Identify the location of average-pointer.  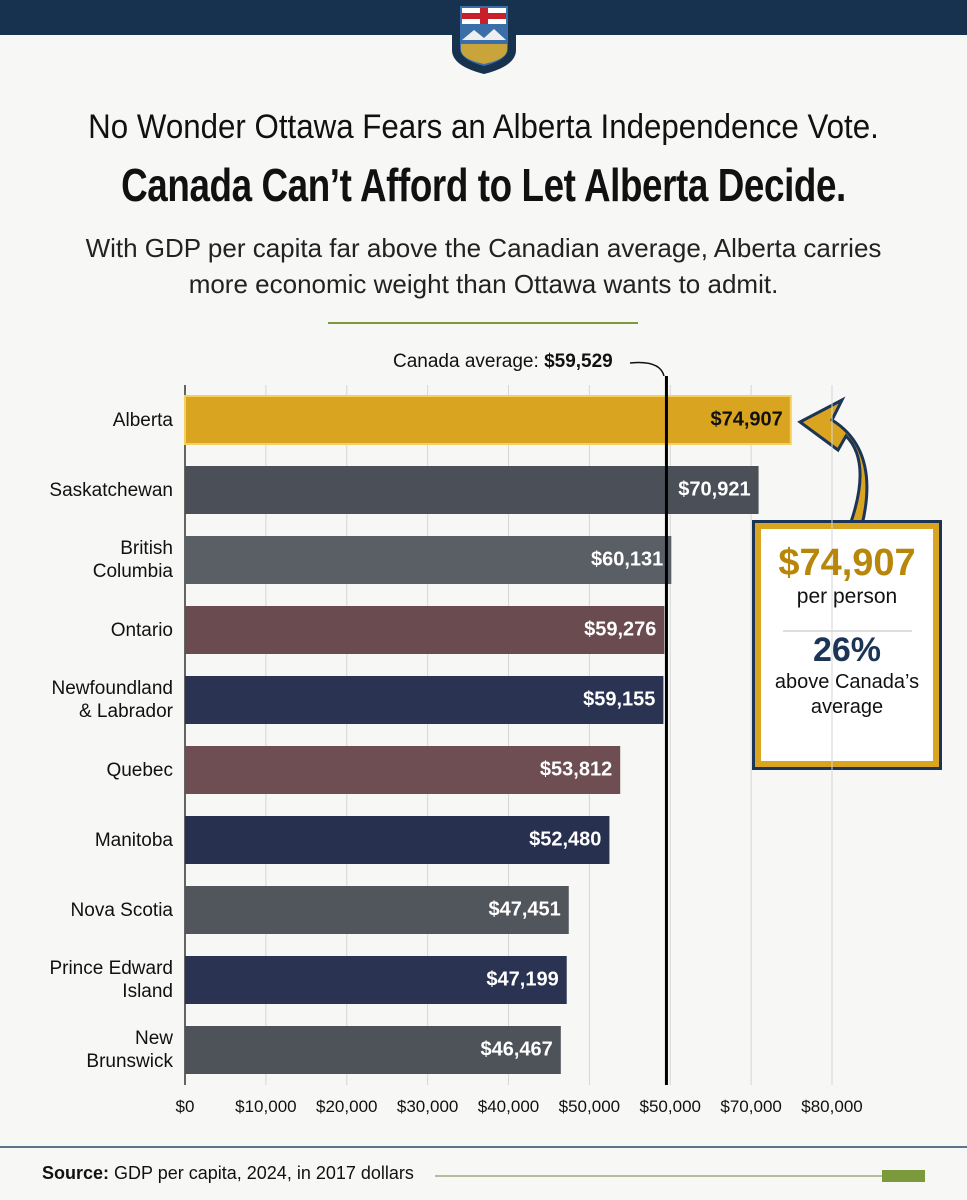
(647, 369).